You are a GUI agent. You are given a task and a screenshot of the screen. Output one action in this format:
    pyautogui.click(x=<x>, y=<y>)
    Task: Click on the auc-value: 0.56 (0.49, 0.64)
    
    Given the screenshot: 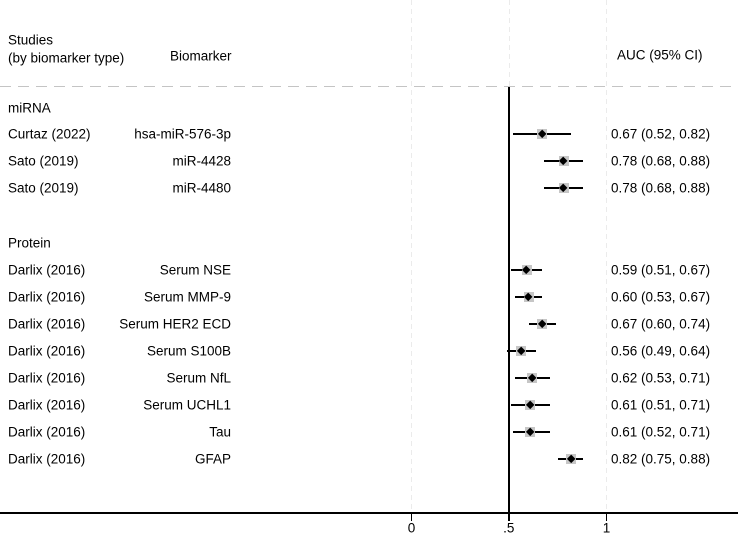 What is the action you would take?
    pyautogui.click(x=661, y=351)
    